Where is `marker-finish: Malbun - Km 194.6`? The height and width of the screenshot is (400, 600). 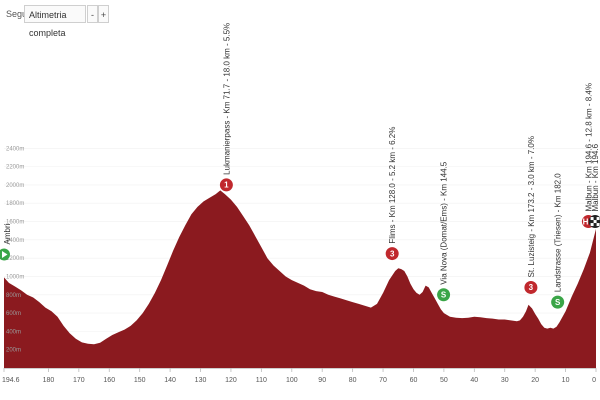 marker-finish: Malbun - Km 194.6 is located at coordinates (594, 186).